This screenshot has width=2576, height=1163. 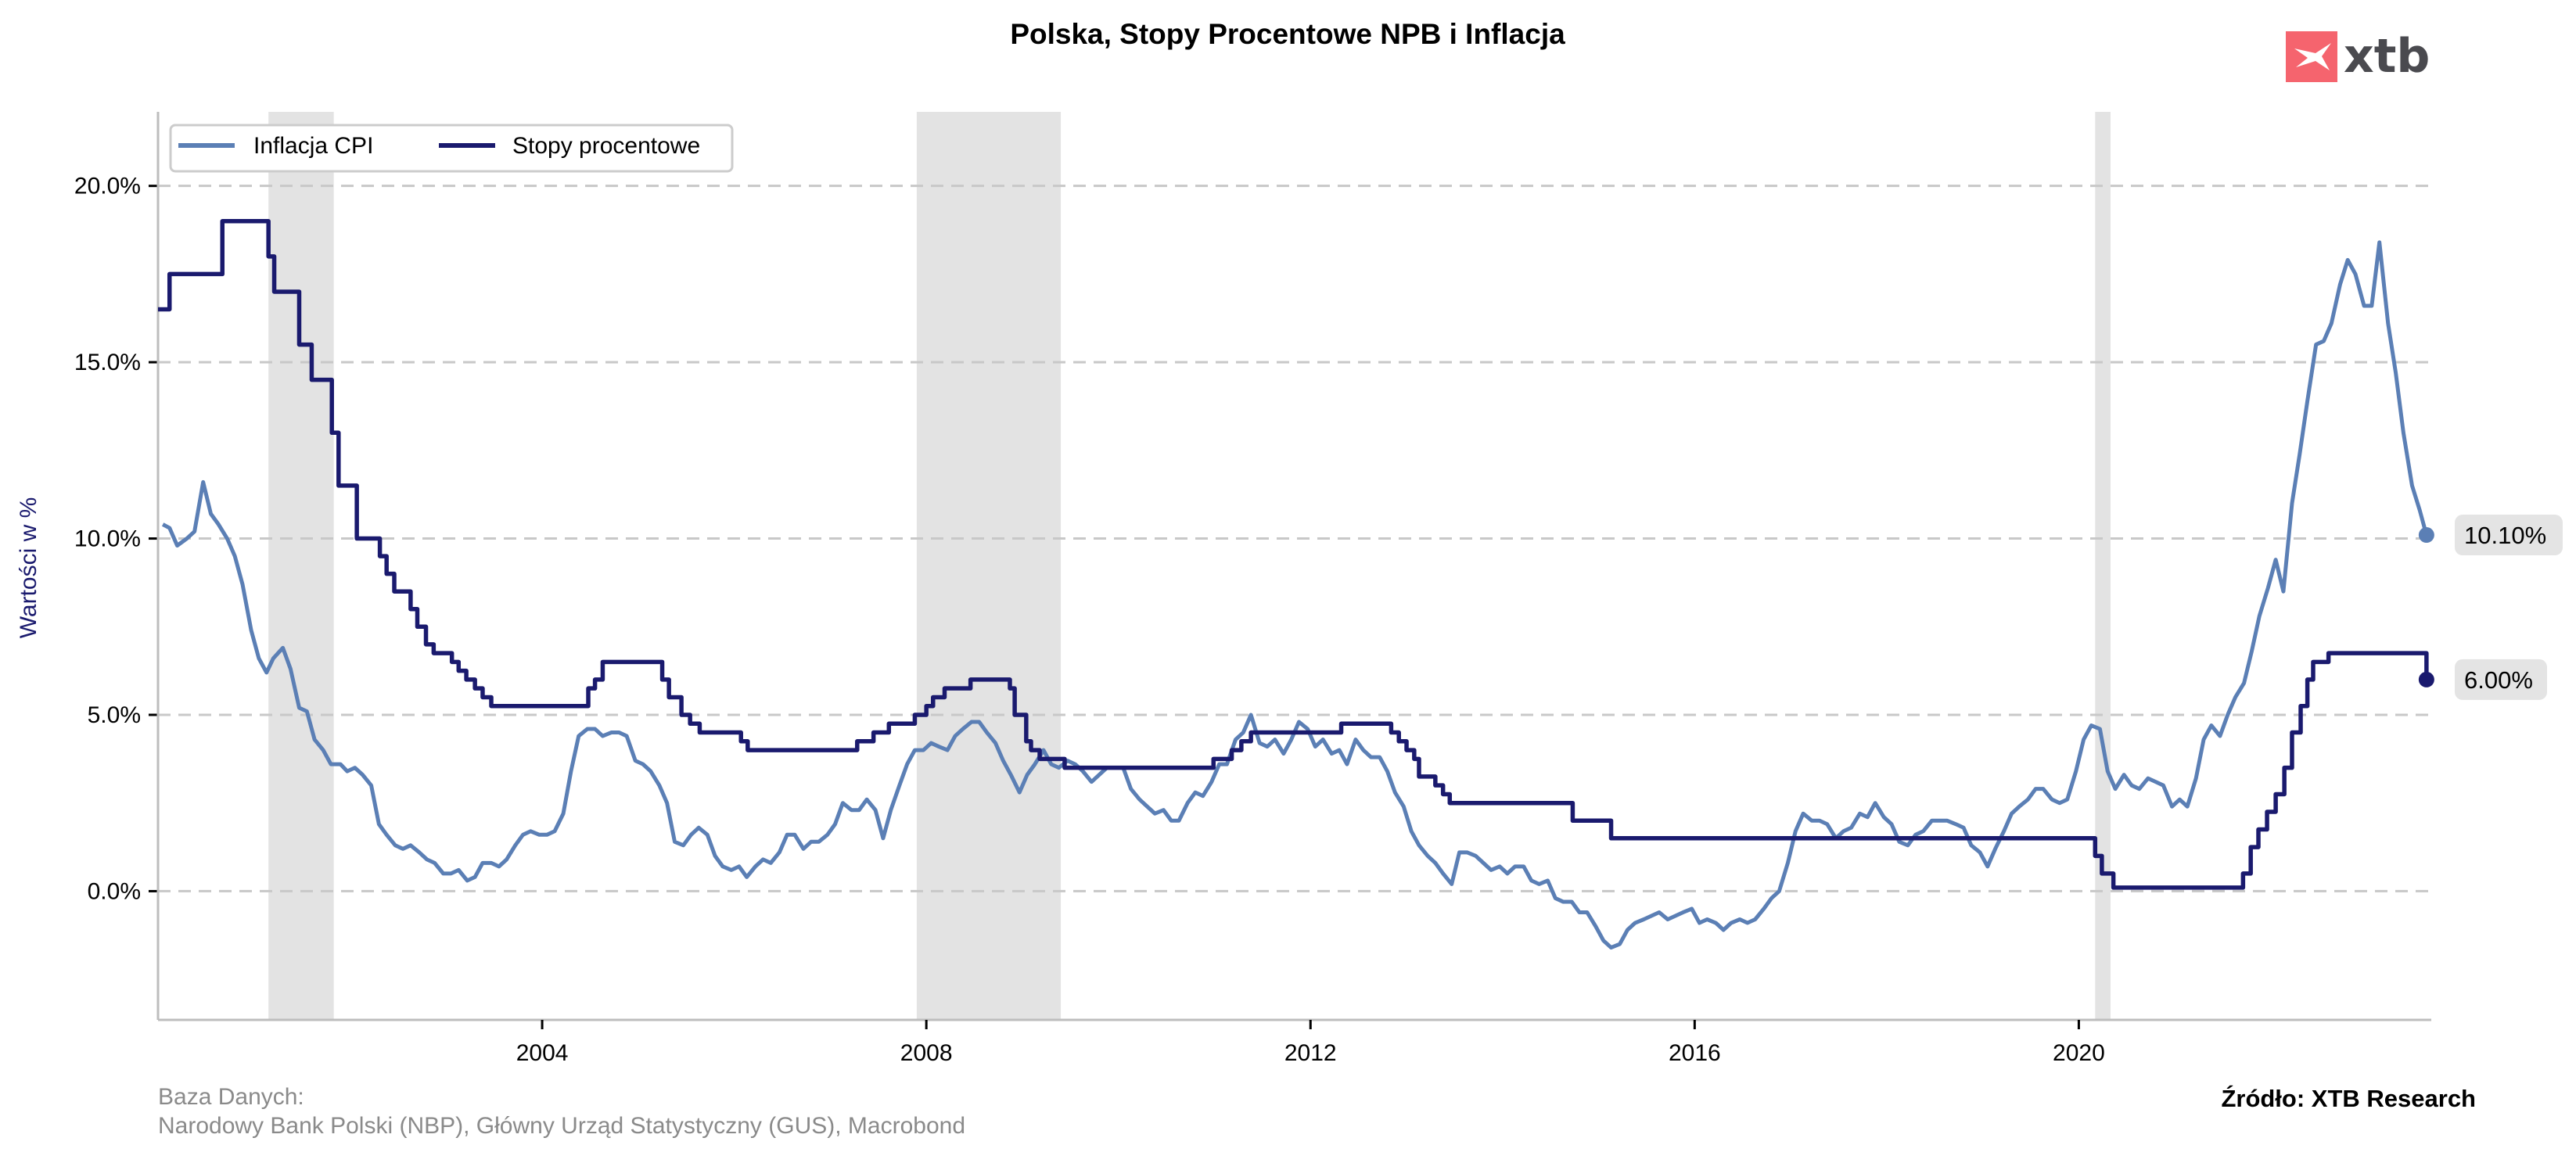 What do you see at coordinates (2387, 56) in the screenshot?
I see `xtb-logo-text: xtb` at bounding box center [2387, 56].